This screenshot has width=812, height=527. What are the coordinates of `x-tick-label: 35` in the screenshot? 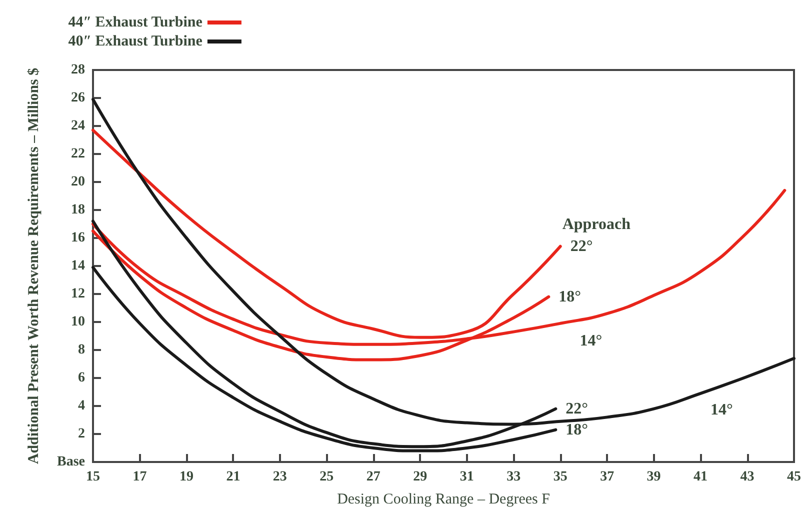 It's located at (560, 477).